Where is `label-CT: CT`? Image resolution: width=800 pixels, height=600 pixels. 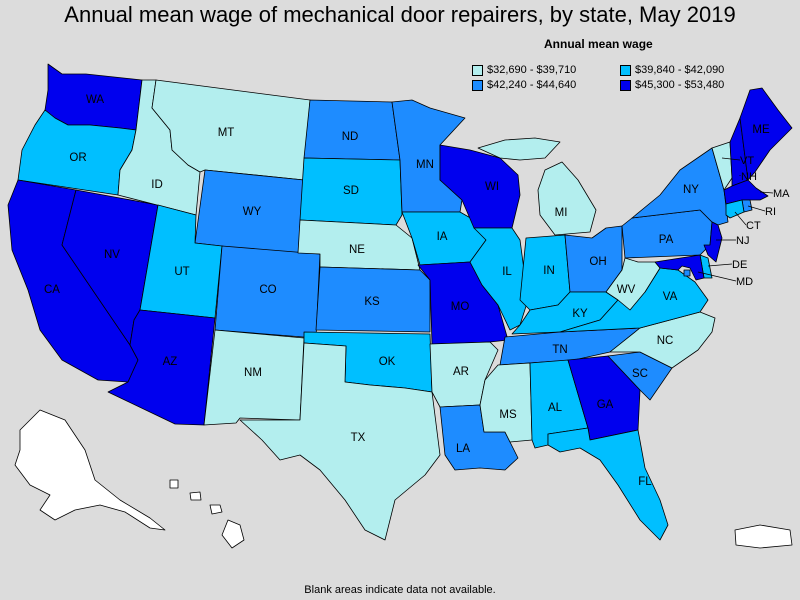 label-CT: CT is located at coordinates (753, 226).